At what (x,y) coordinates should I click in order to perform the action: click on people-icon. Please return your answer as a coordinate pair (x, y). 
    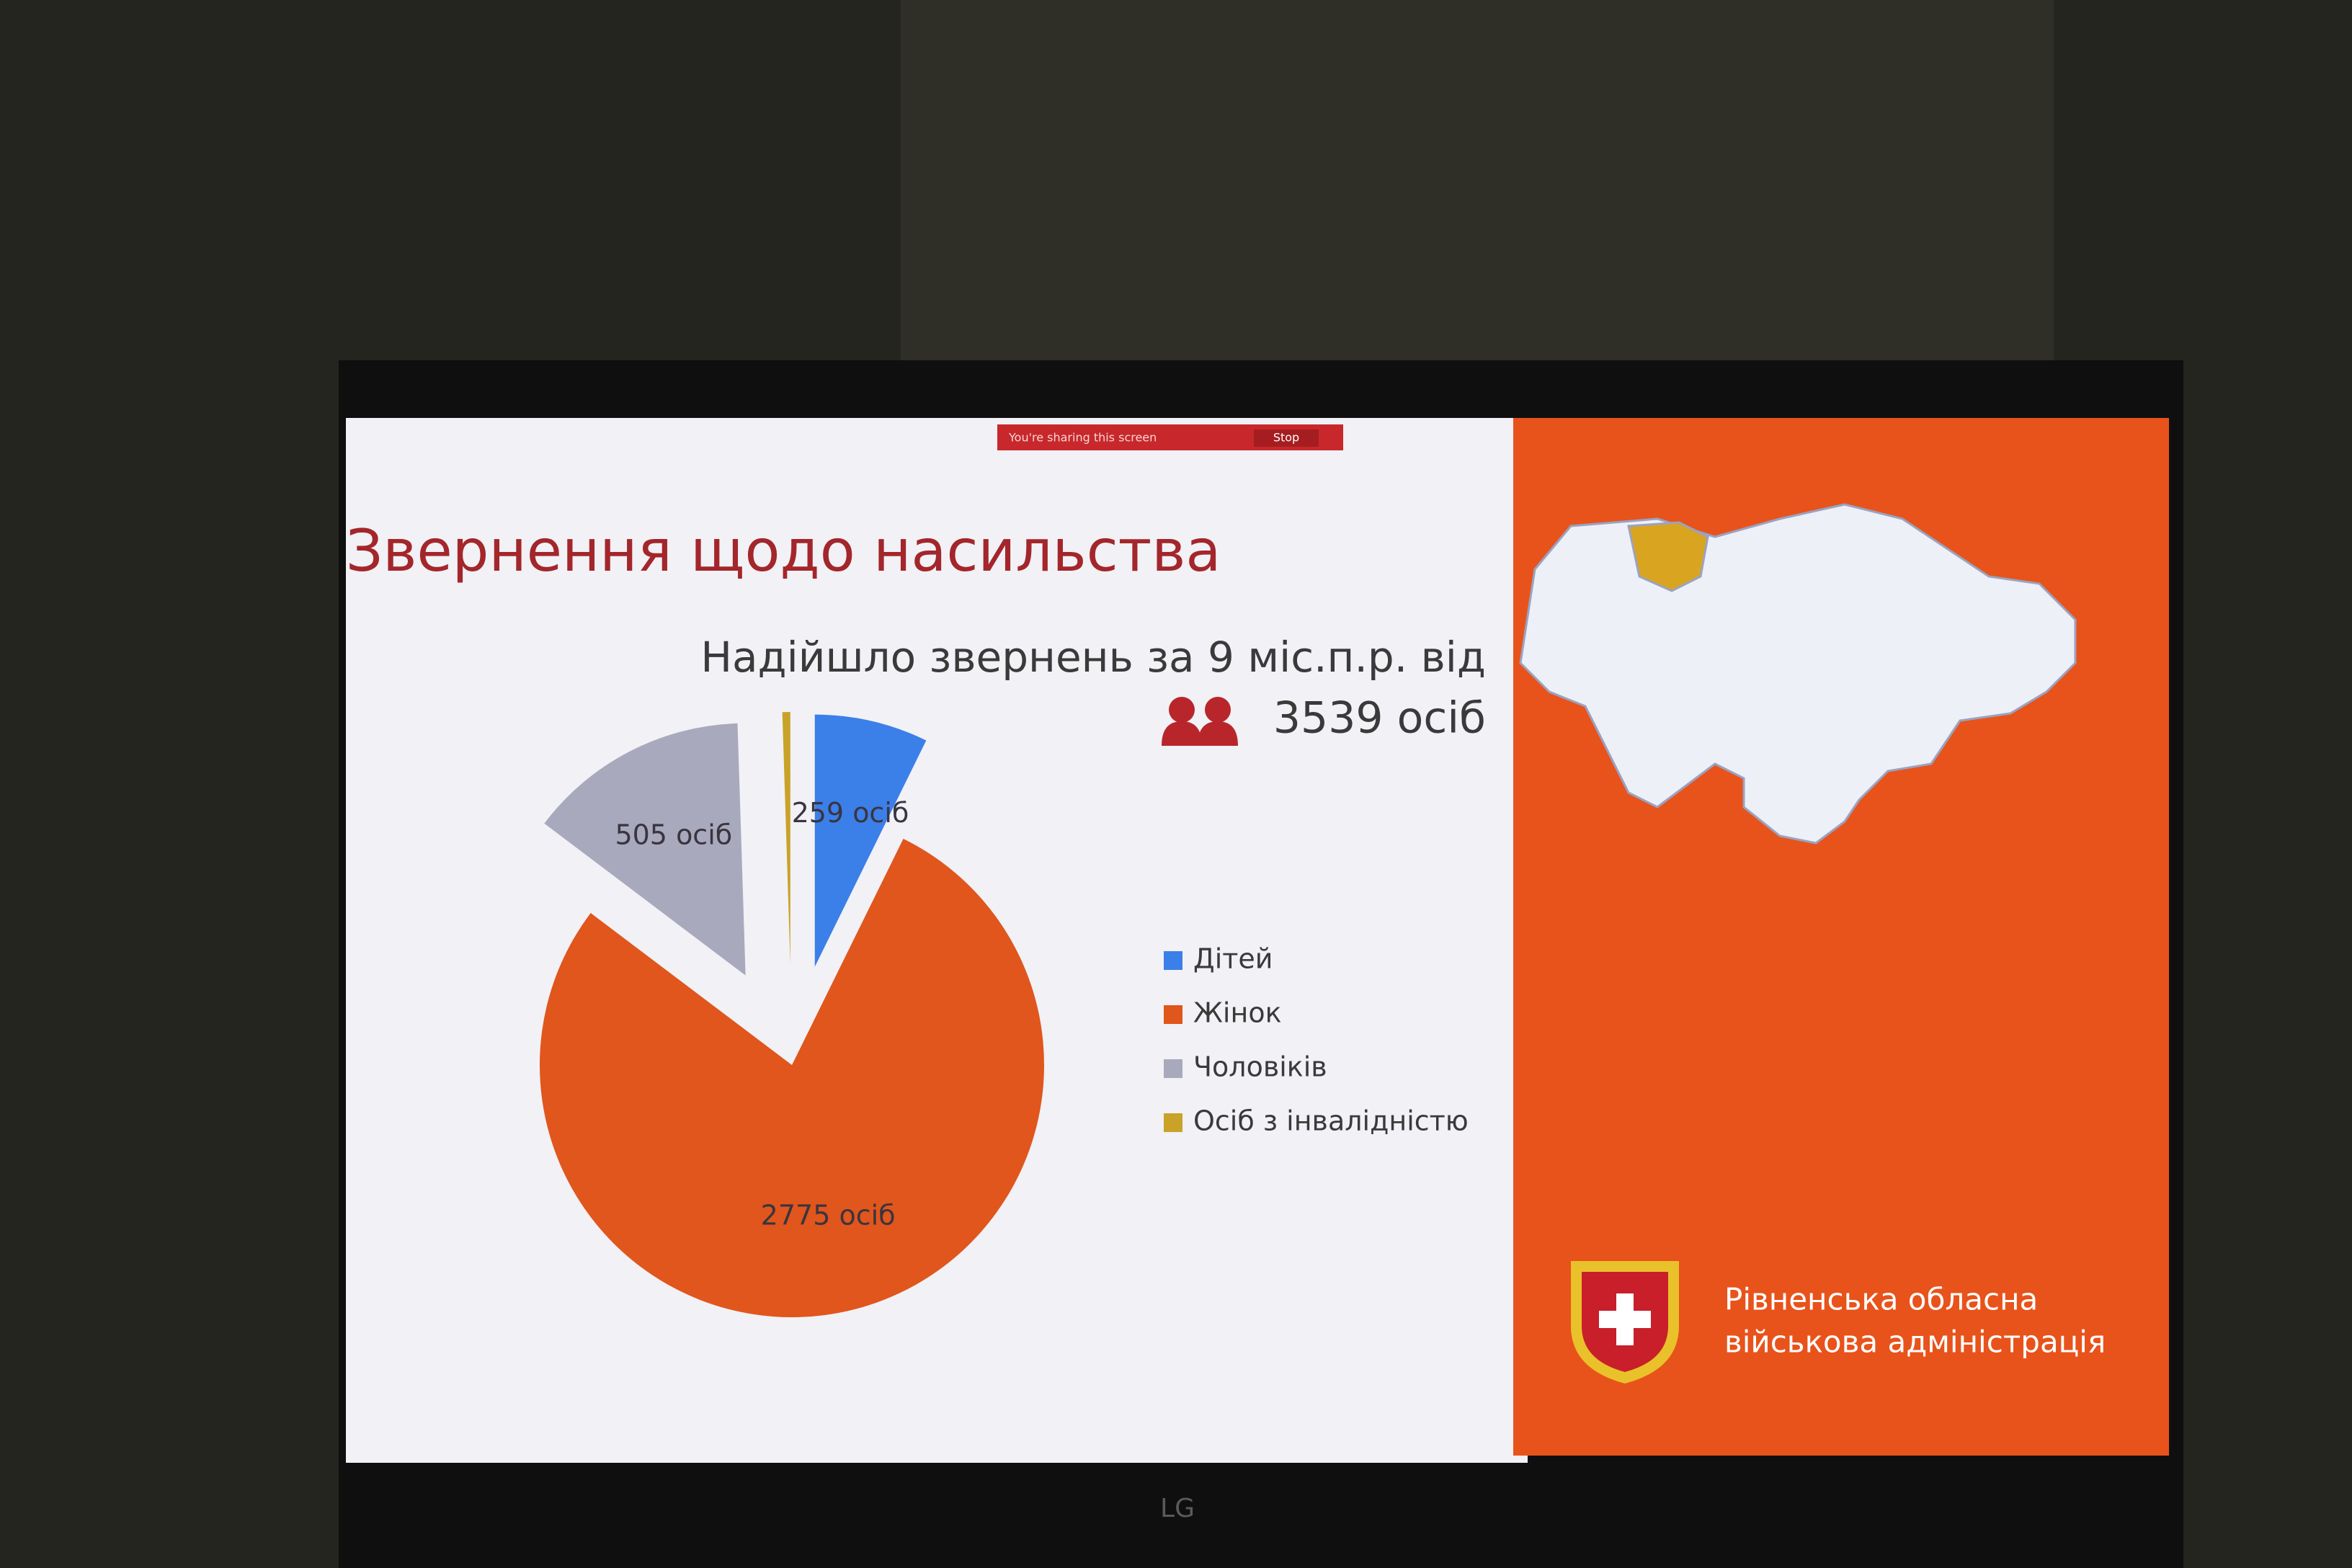
    Looking at the image, I should click on (1200, 721).